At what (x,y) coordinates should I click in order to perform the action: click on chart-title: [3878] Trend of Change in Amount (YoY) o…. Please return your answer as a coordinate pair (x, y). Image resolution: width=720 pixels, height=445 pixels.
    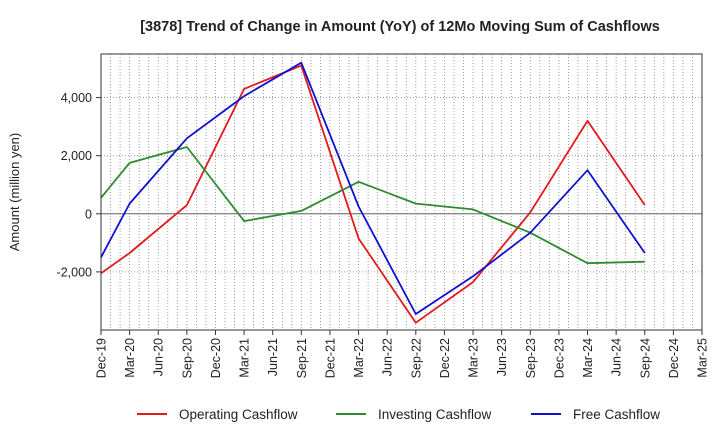
    Looking at the image, I should click on (400, 27).